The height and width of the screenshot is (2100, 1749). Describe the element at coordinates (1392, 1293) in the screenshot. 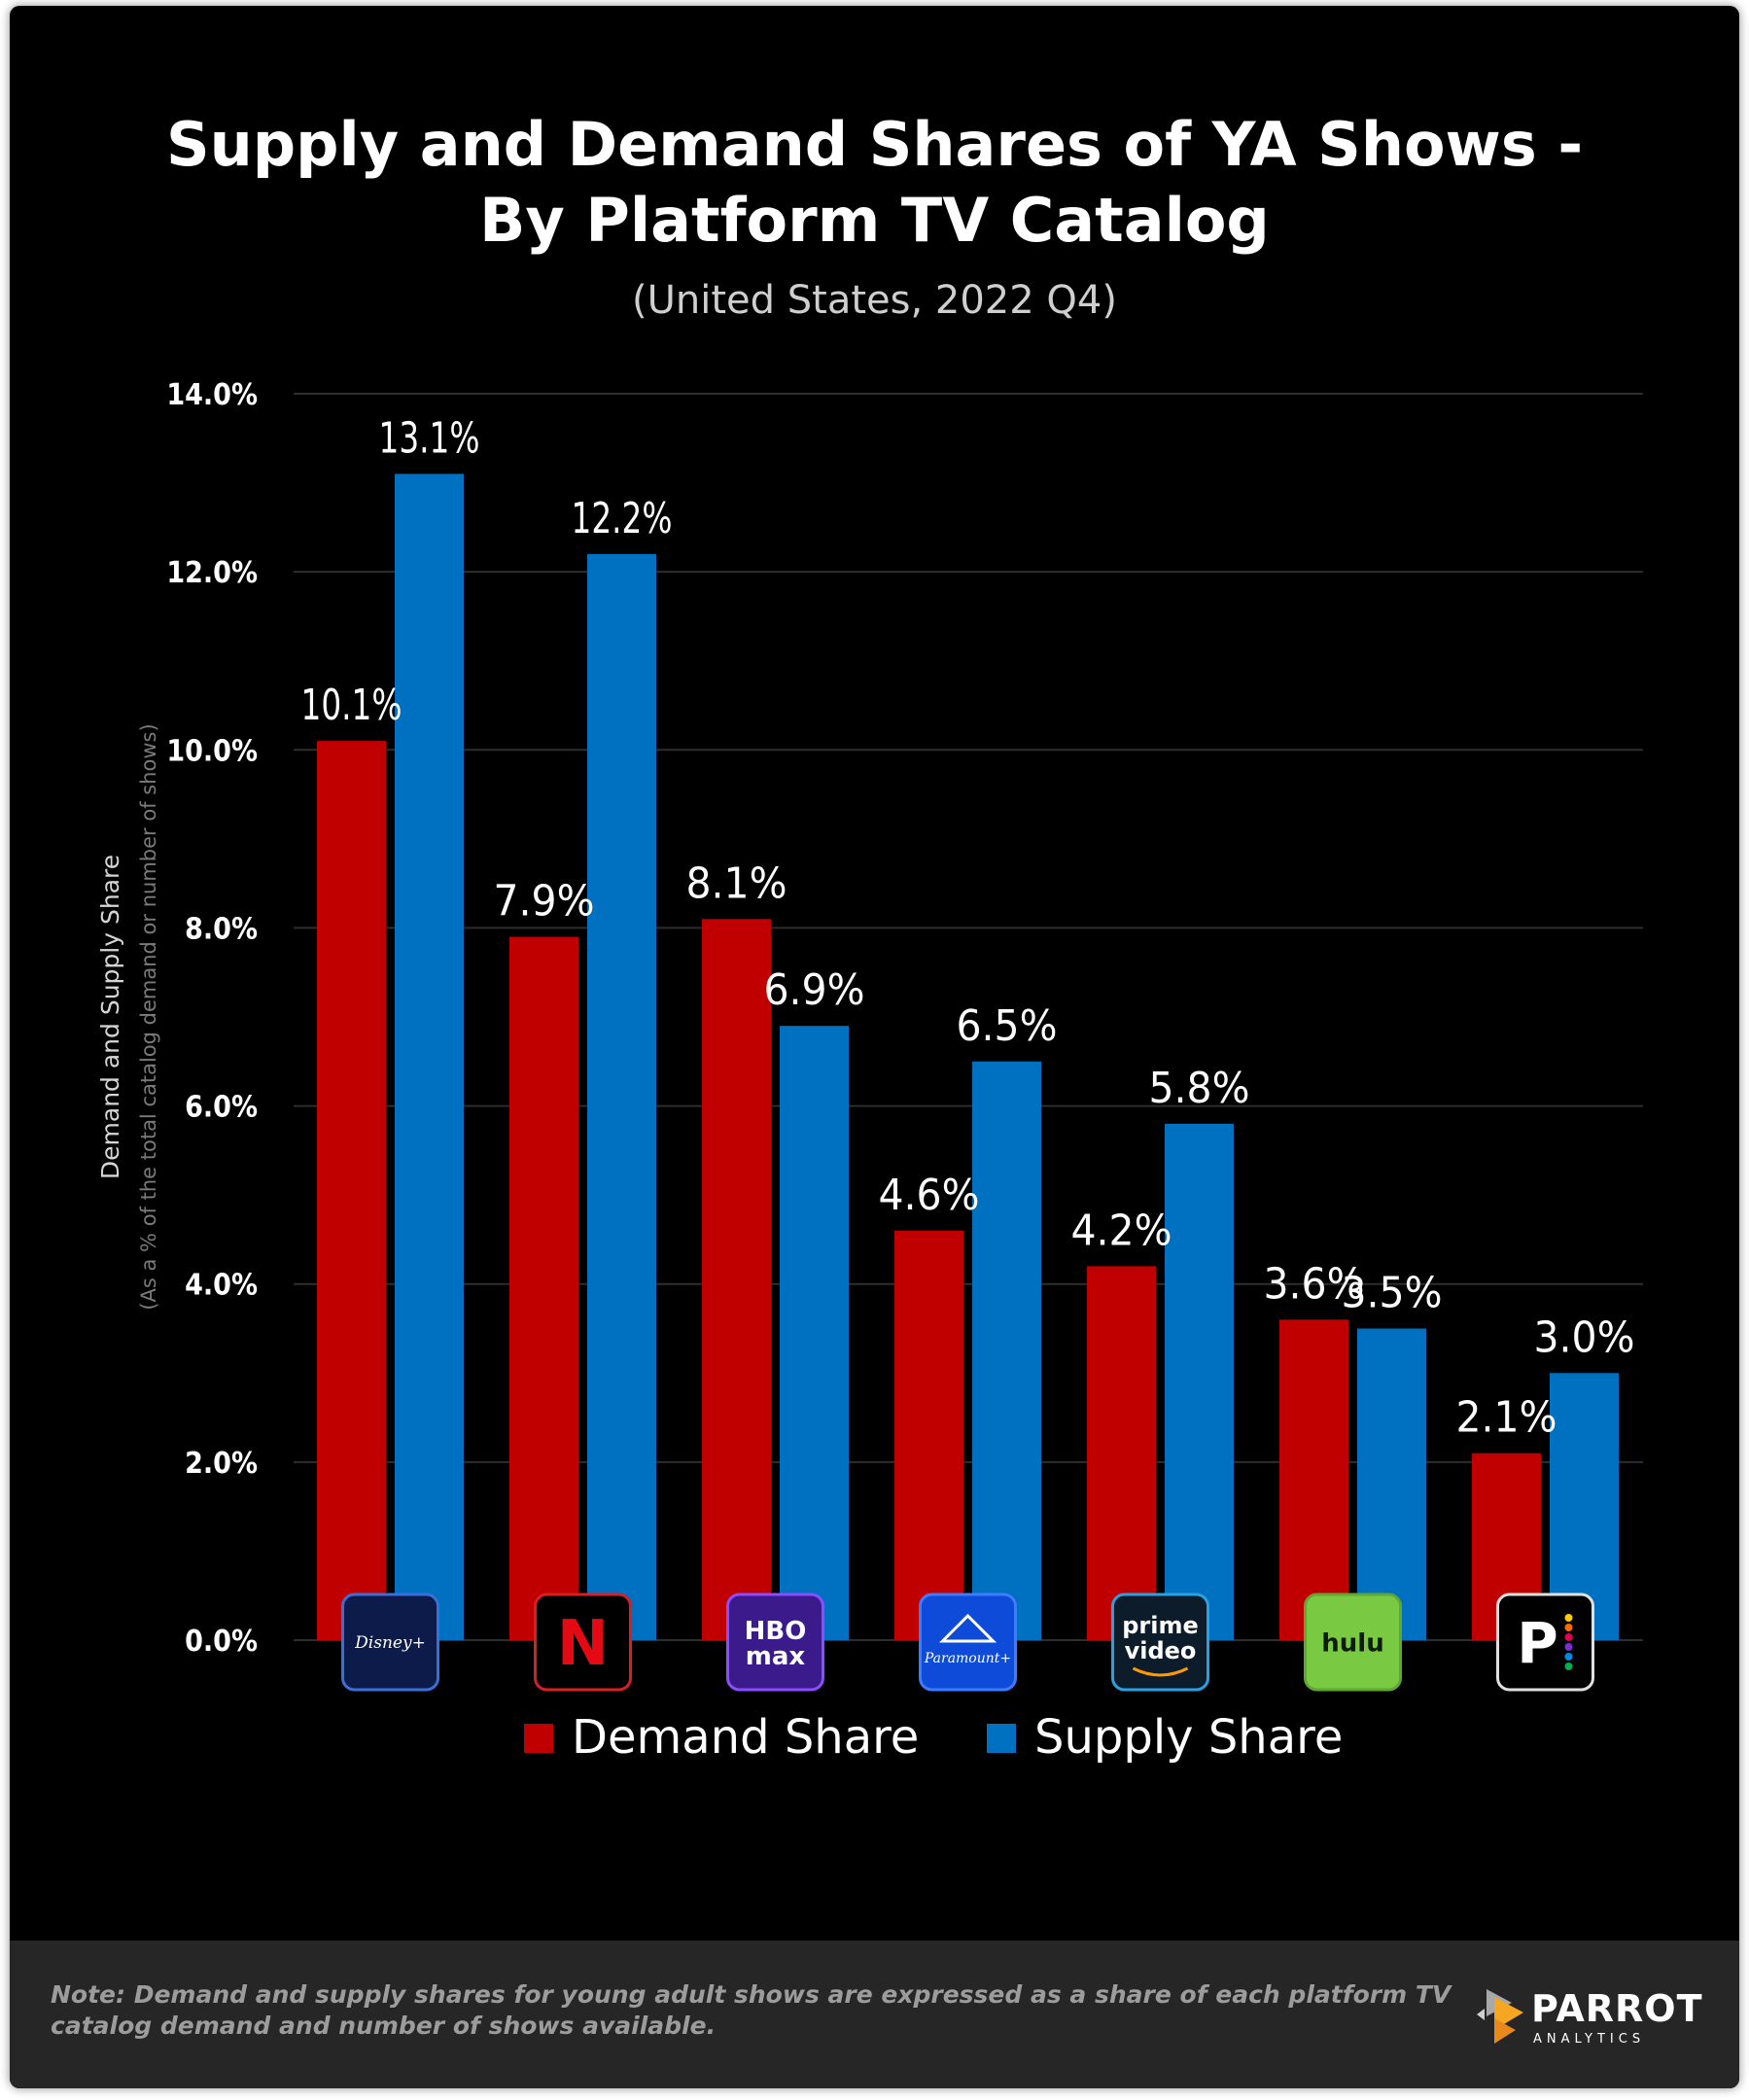

I see `data-label: 3.5%` at that location.